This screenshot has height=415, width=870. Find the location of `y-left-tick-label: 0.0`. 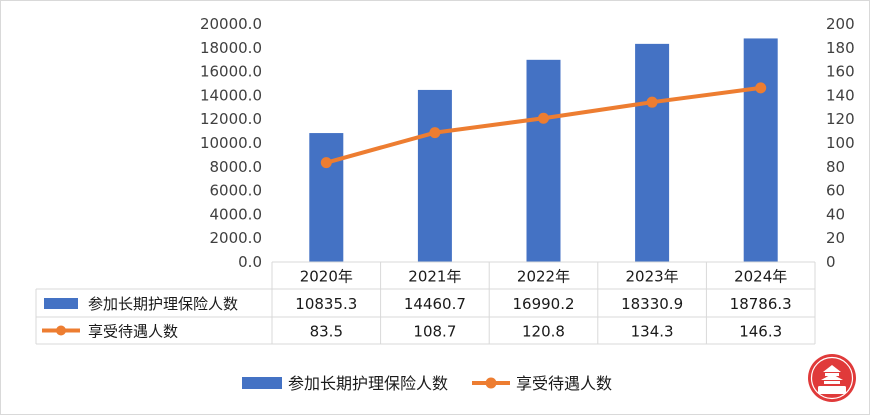

y-left-tick-label: 0.0 is located at coordinates (250, 262).